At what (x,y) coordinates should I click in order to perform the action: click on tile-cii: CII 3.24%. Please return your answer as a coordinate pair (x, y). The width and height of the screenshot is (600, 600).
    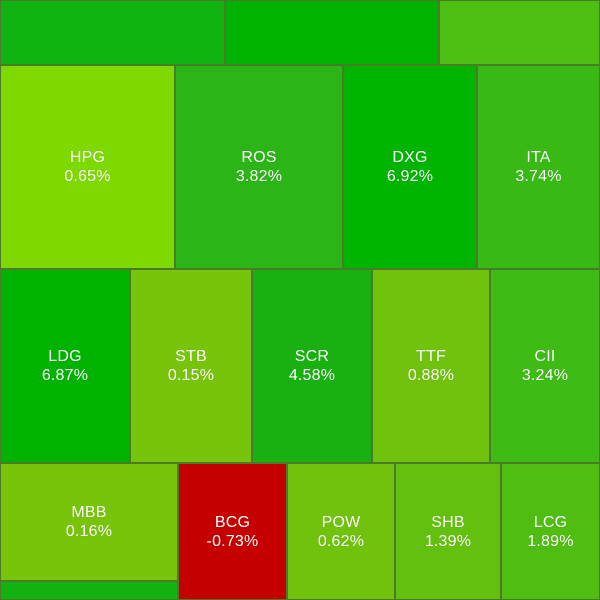
    Looking at the image, I should click on (545, 366).